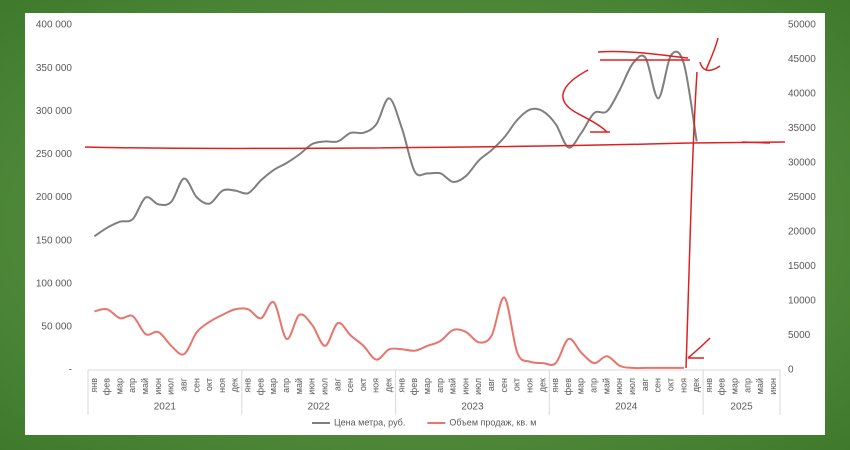 This screenshot has width=850, height=450. I want to click on y-tick-label: 150 000, so click(54, 240).